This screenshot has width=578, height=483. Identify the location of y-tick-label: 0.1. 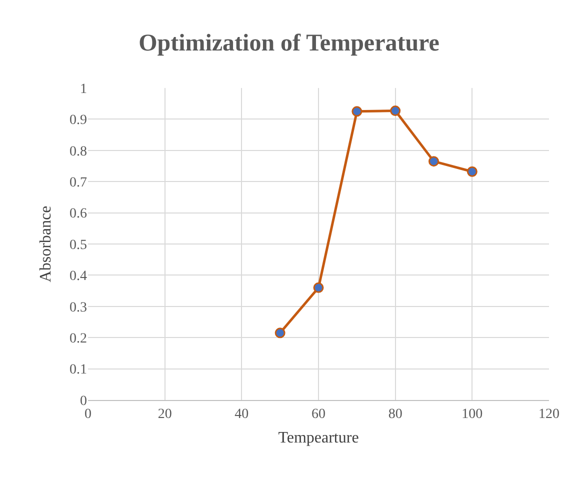
(78, 370).